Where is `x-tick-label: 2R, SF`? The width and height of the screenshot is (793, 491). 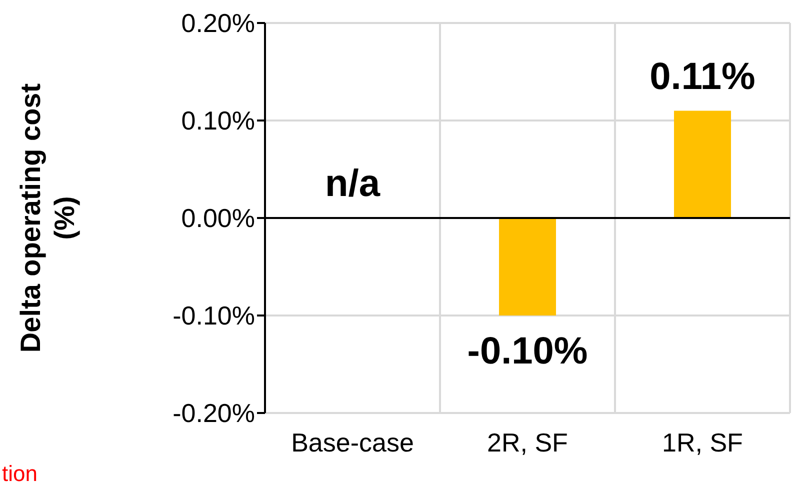
x-tick-label: 2R, SF is located at coordinates (527, 442).